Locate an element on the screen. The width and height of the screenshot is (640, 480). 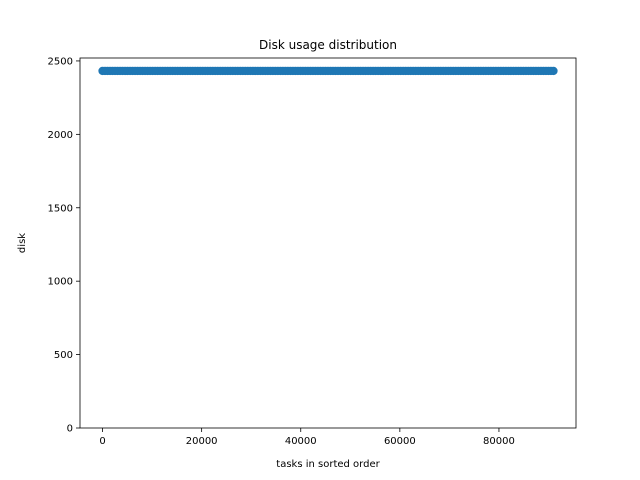
y-axis-ticks: 0 500 1000 1500 2000 2500 is located at coordinates (64, 245).